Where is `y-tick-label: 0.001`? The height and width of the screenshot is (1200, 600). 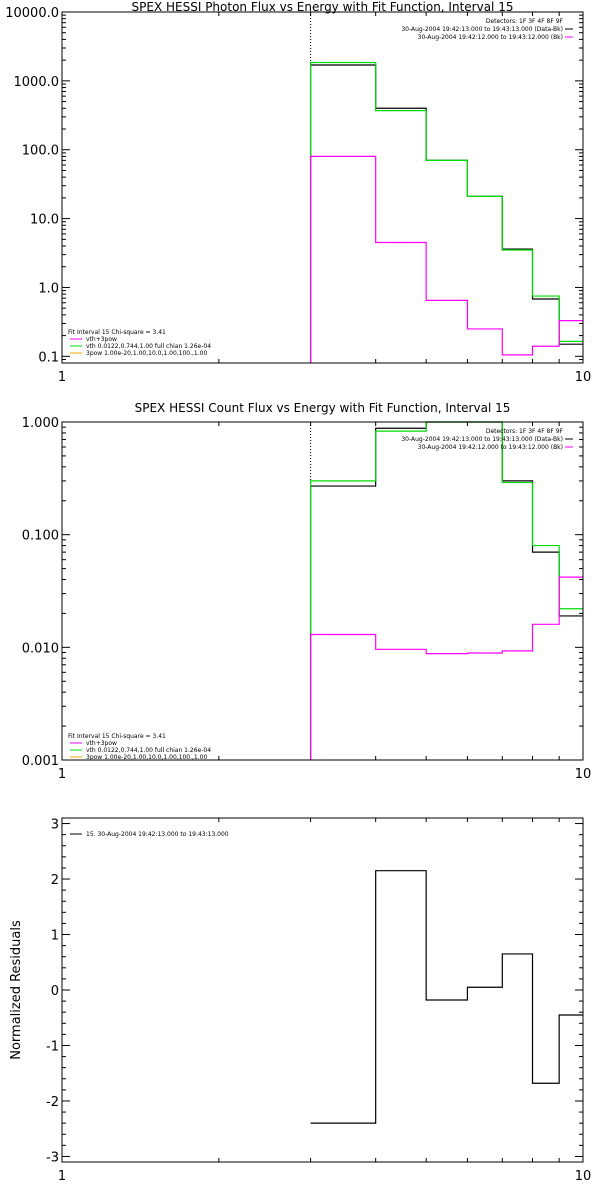 y-tick-label: 0.001 is located at coordinates (40, 761).